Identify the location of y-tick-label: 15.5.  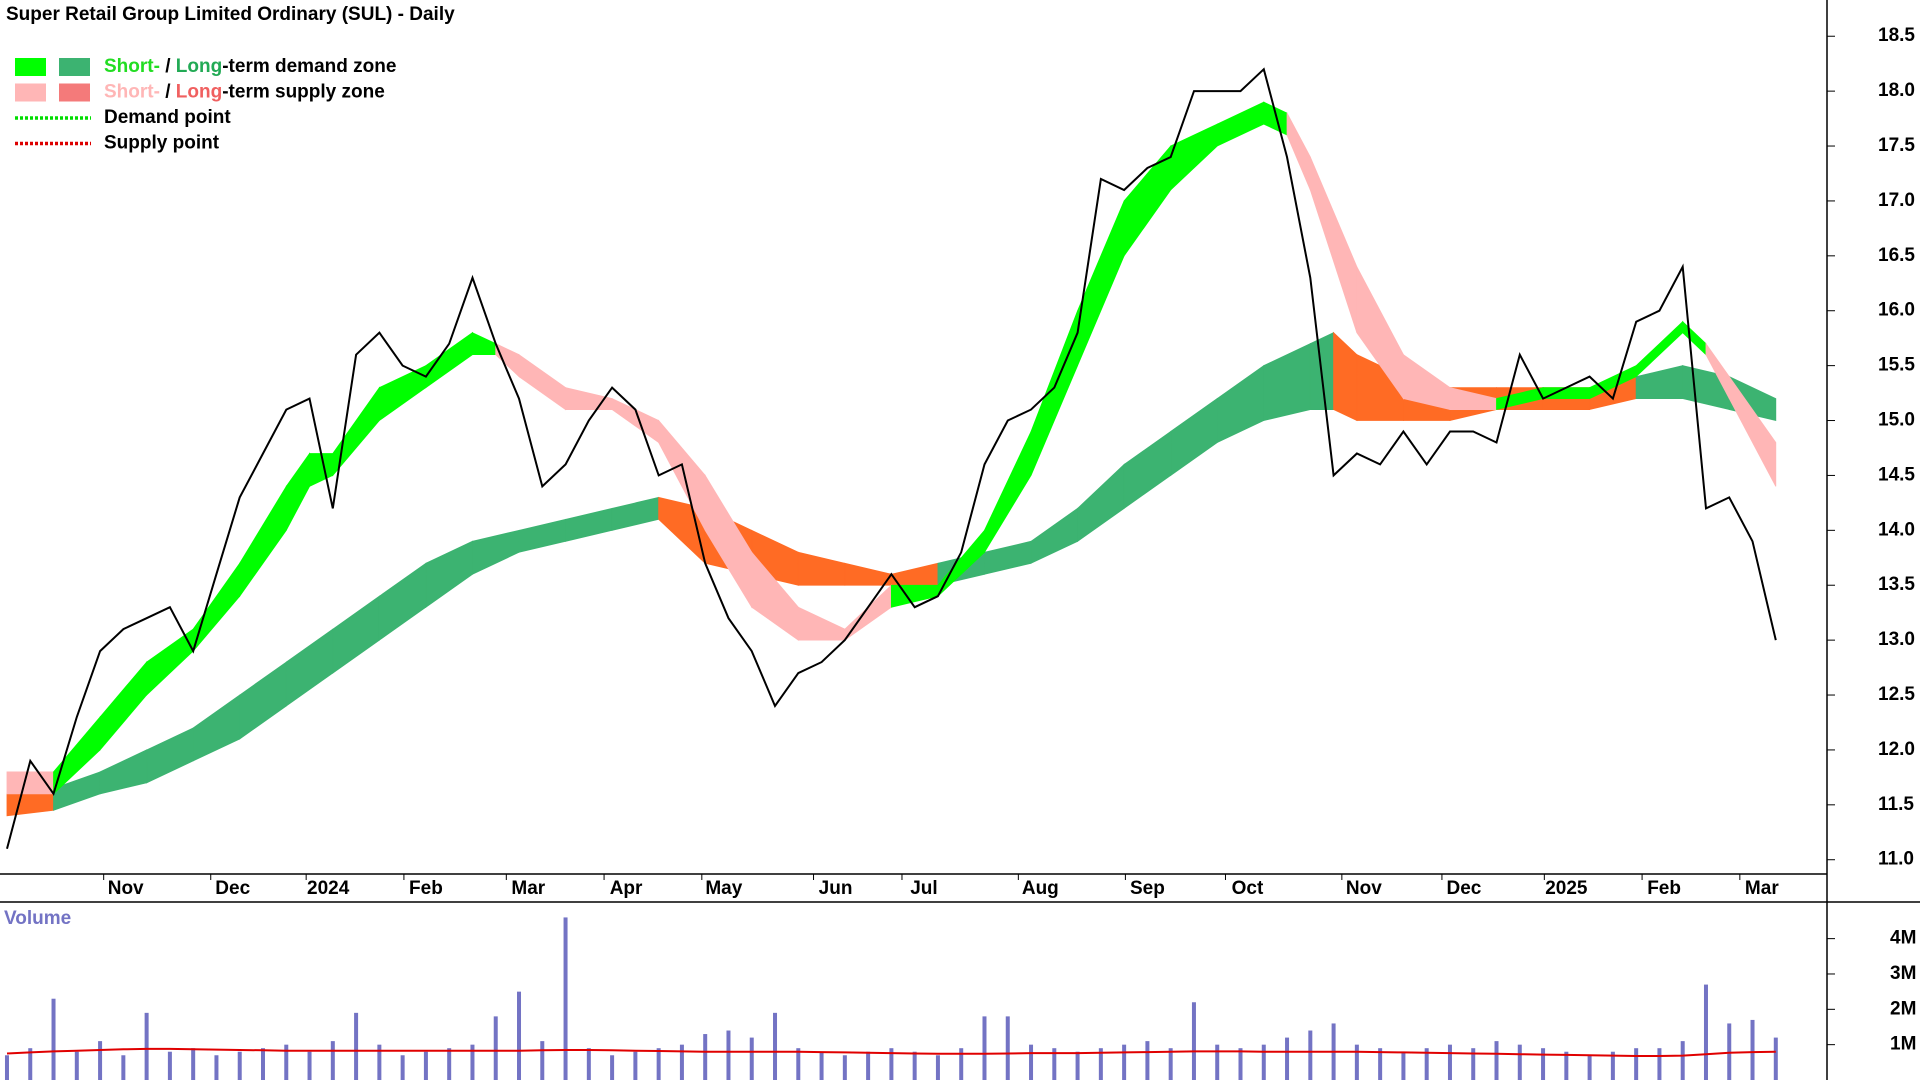
(1896, 365).